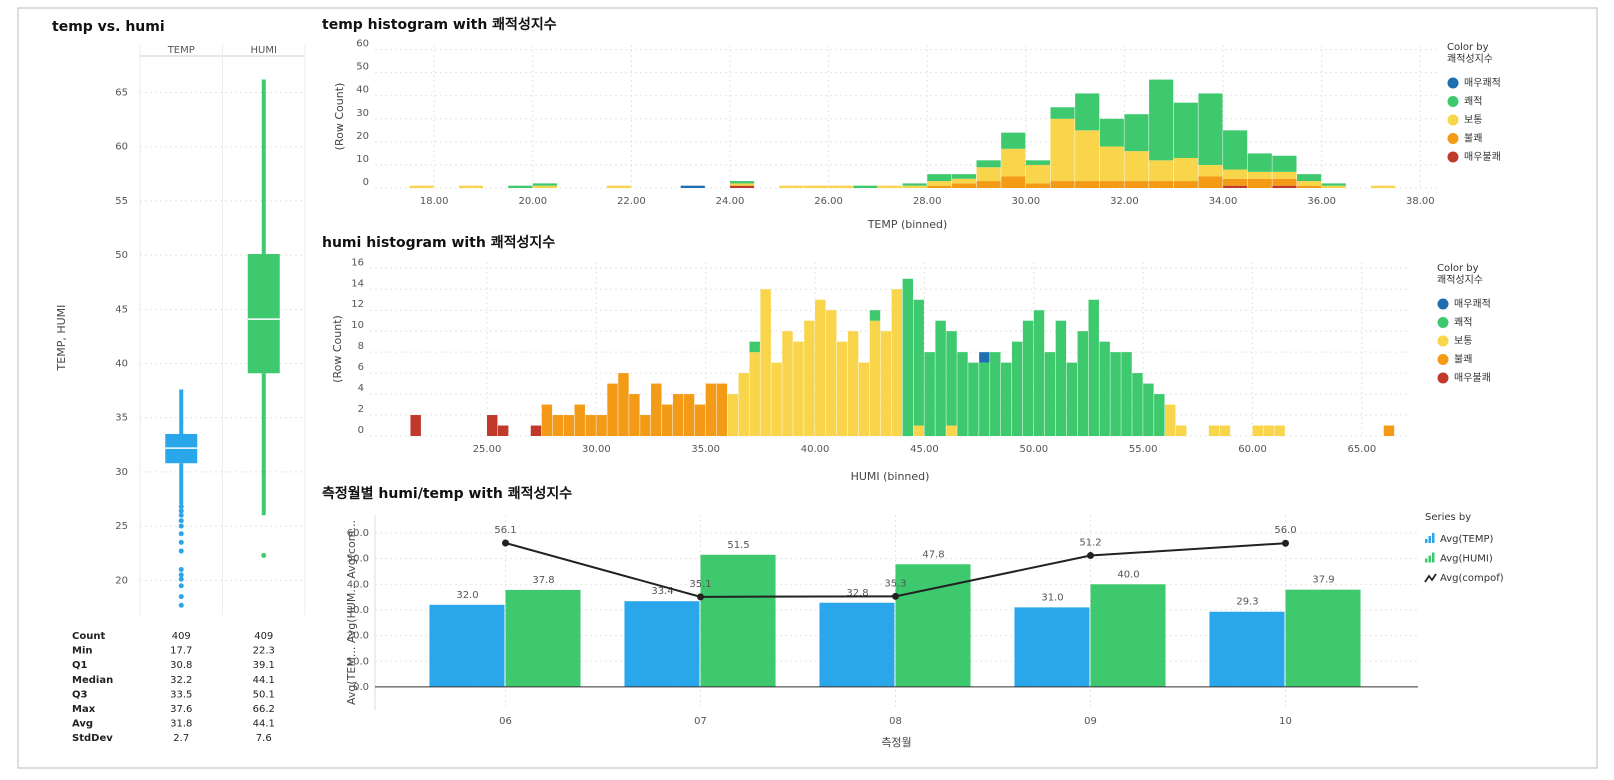 This screenshot has width=1614, height=780. Describe the element at coordinates (700, 721) in the screenshot. I see `x-tick-label: 07` at that location.